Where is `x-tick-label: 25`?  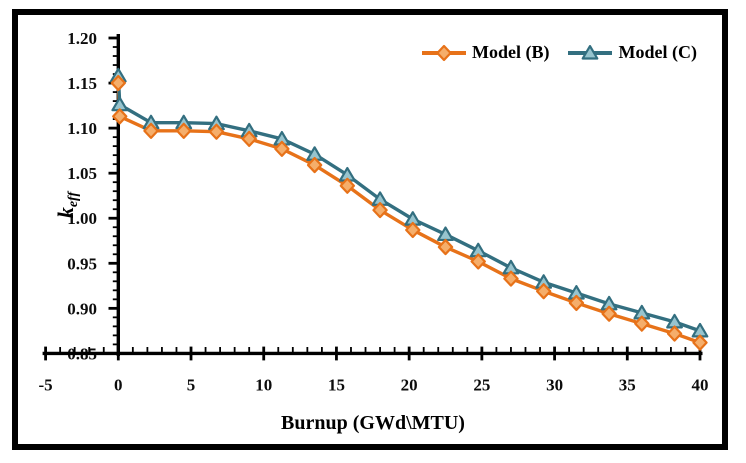 x-tick-label: 25 is located at coordinates (481, 385).